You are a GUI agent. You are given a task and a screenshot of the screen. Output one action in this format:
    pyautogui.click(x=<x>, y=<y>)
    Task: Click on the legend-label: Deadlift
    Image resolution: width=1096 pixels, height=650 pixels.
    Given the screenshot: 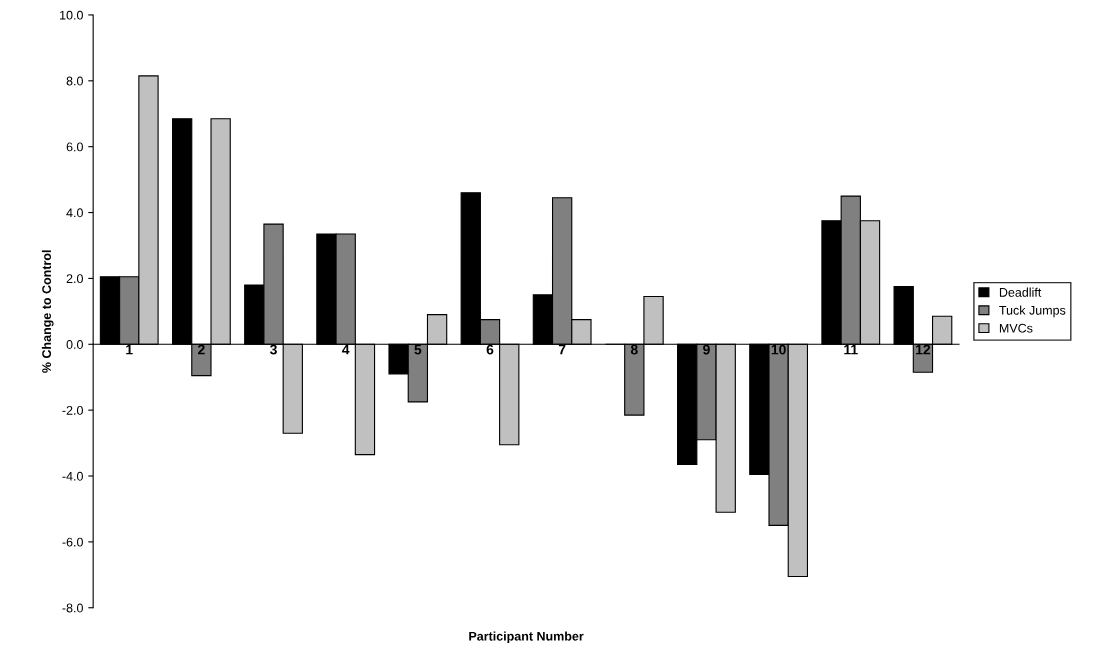 What is the action you would take?
    pyautogui.click(x=1020, y=292)
    